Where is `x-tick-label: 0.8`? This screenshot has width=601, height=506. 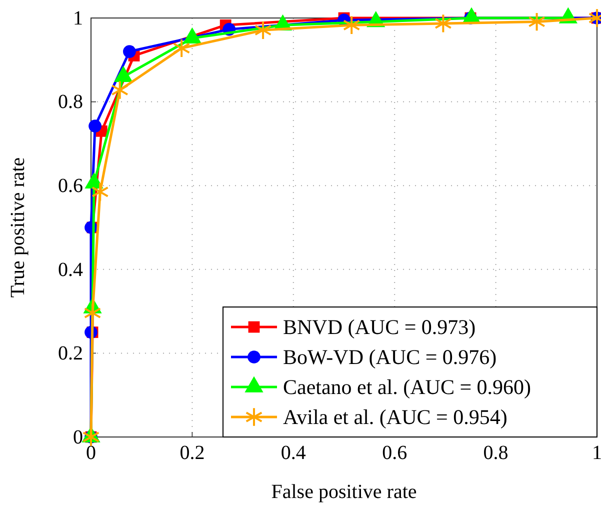
x-tick-label: 0.8 is located at coordinates (495, 453).